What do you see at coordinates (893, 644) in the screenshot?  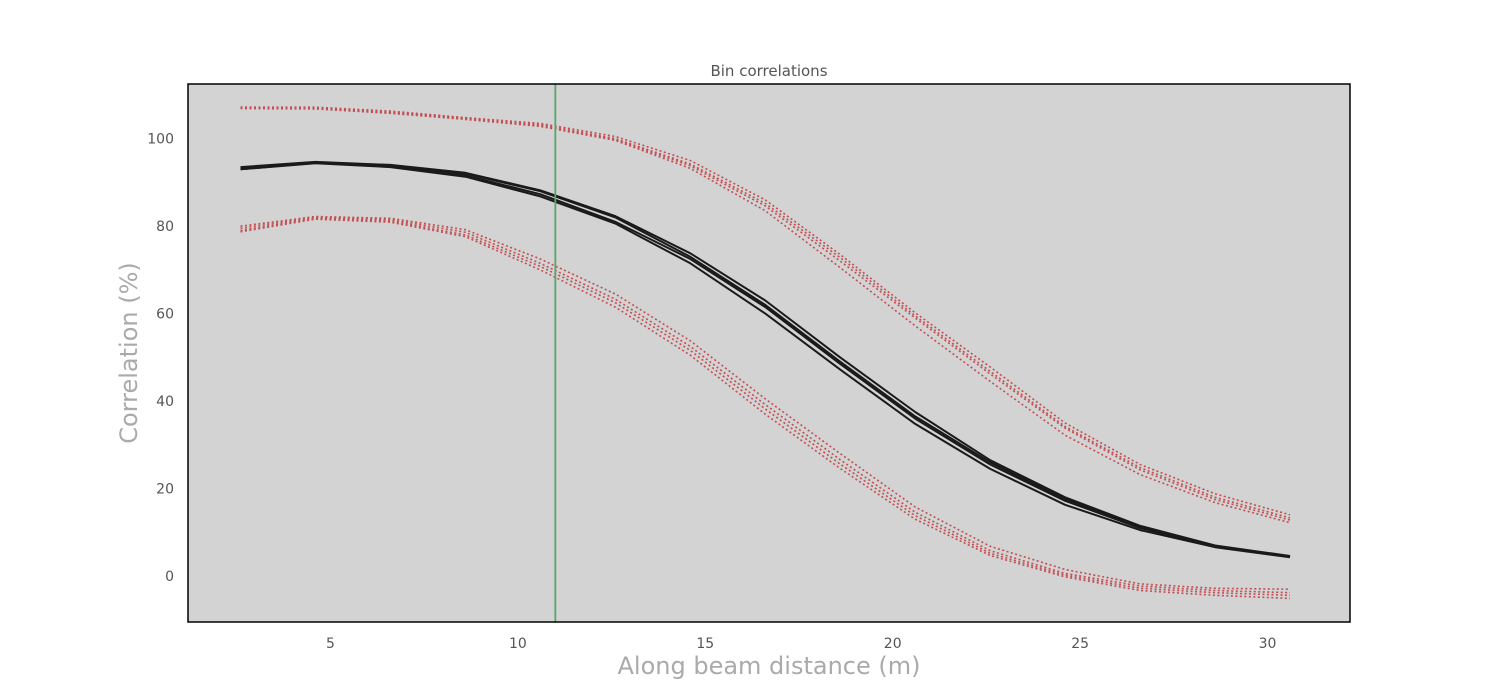 I see `x-tick-label: 20` at bounding box center [893, 644].